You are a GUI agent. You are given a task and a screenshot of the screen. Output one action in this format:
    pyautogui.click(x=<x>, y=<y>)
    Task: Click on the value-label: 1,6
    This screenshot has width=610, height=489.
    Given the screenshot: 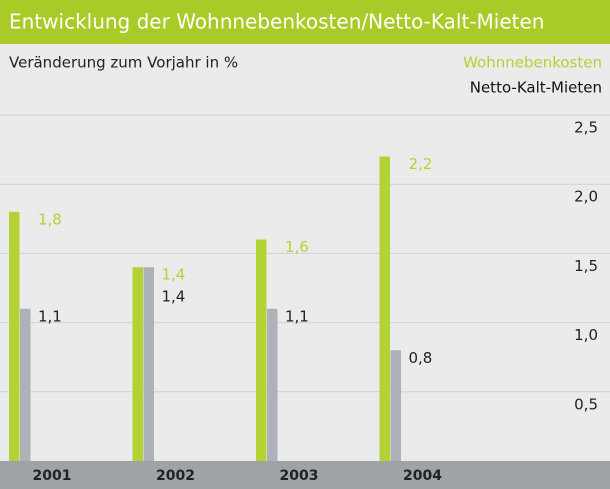 What is the action you would take?
    pyautogui.click(x=297, y=247)
    